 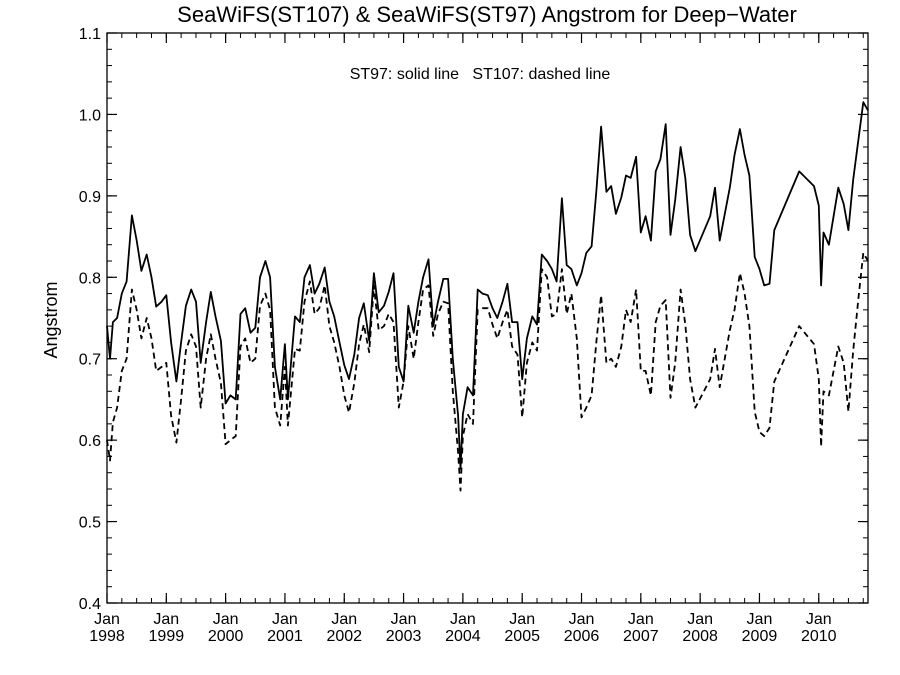 I want to click on x-tick-year: 2000, so click(x=226, y=636).